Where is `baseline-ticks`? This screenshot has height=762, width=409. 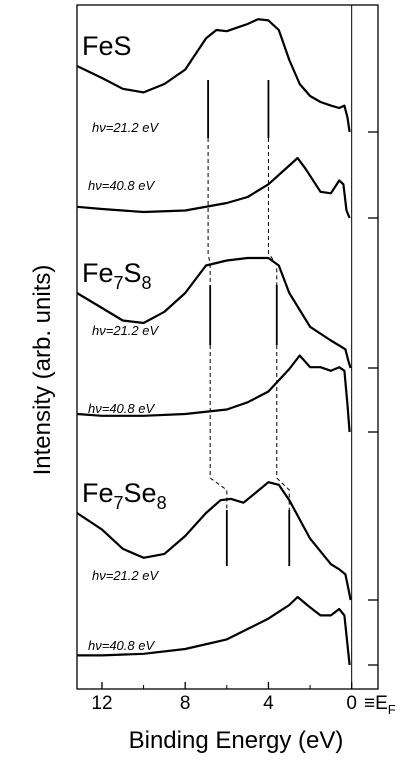
baseline-ticks is located at coordinates (373, 398).